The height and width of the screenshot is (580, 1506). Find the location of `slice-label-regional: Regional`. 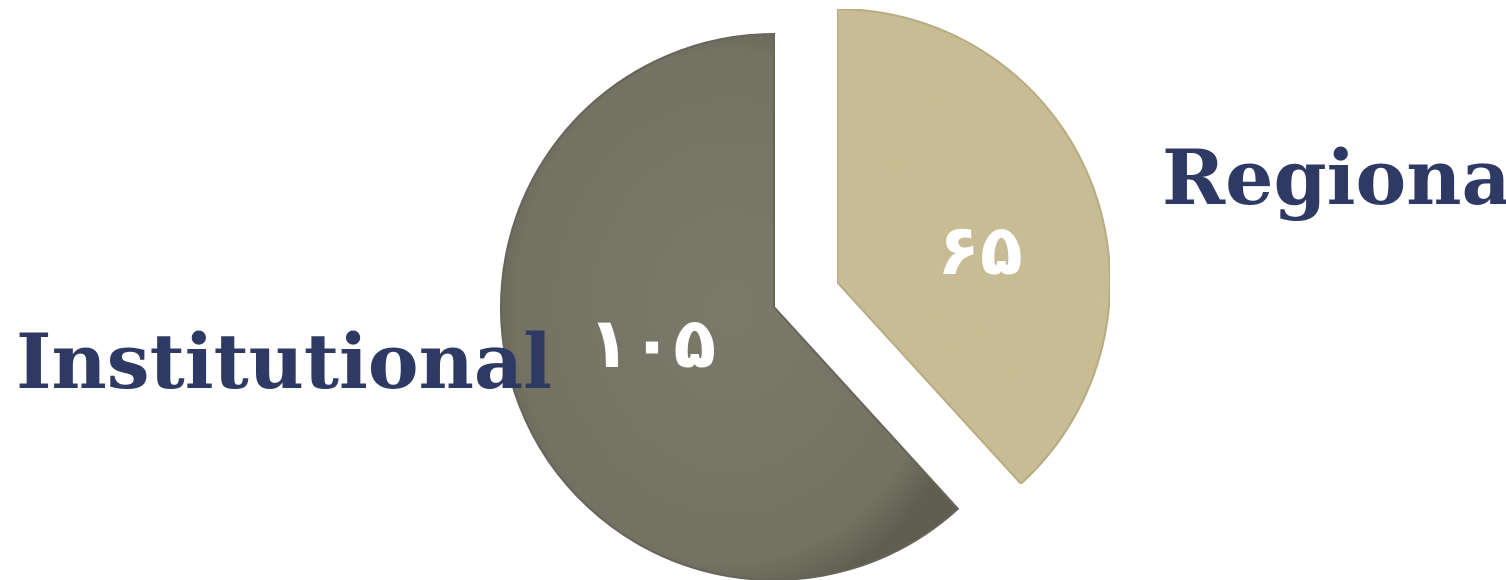

slice-label-regional: Regional is located at coordinates (1334, 177).